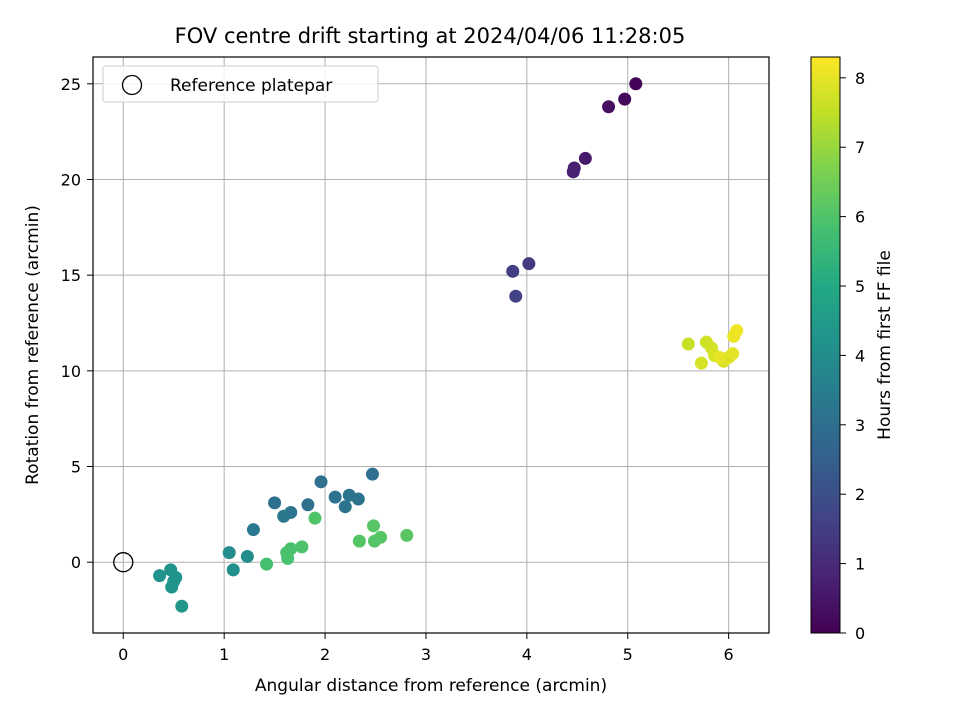 Image resolution: width=960 pixels, height=720 pixels. Describe the element at coordinates (33, 345) in the screenshot. I see `y-axis-label: Rotation from reference (arcmin)` at that location.